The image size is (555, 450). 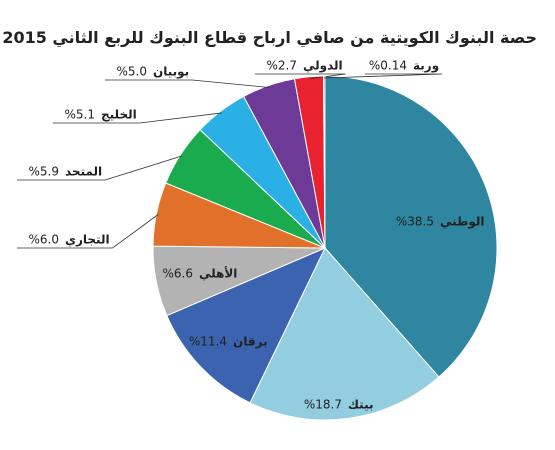 I want to click on slice-value-label: %18.7, so click(x=323, y=405).